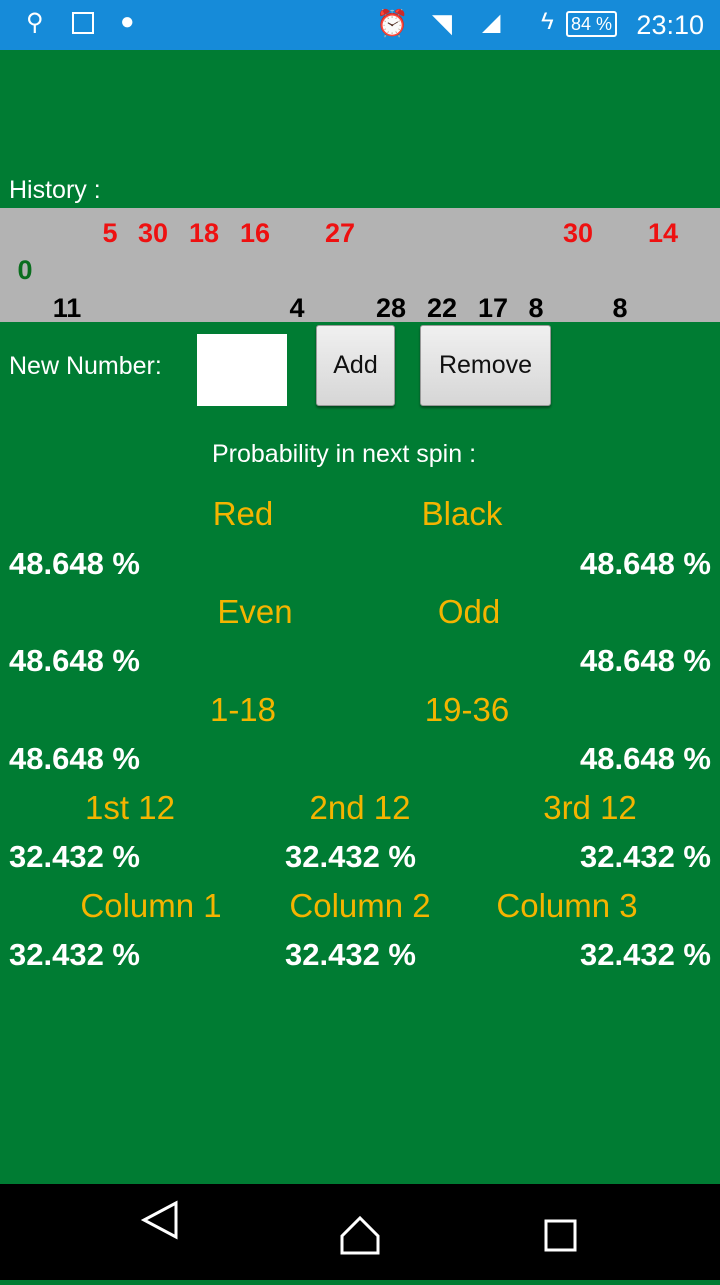 This screenshot has width=720, height=1285. I want to click on black-label: Black, so click(462, 513).